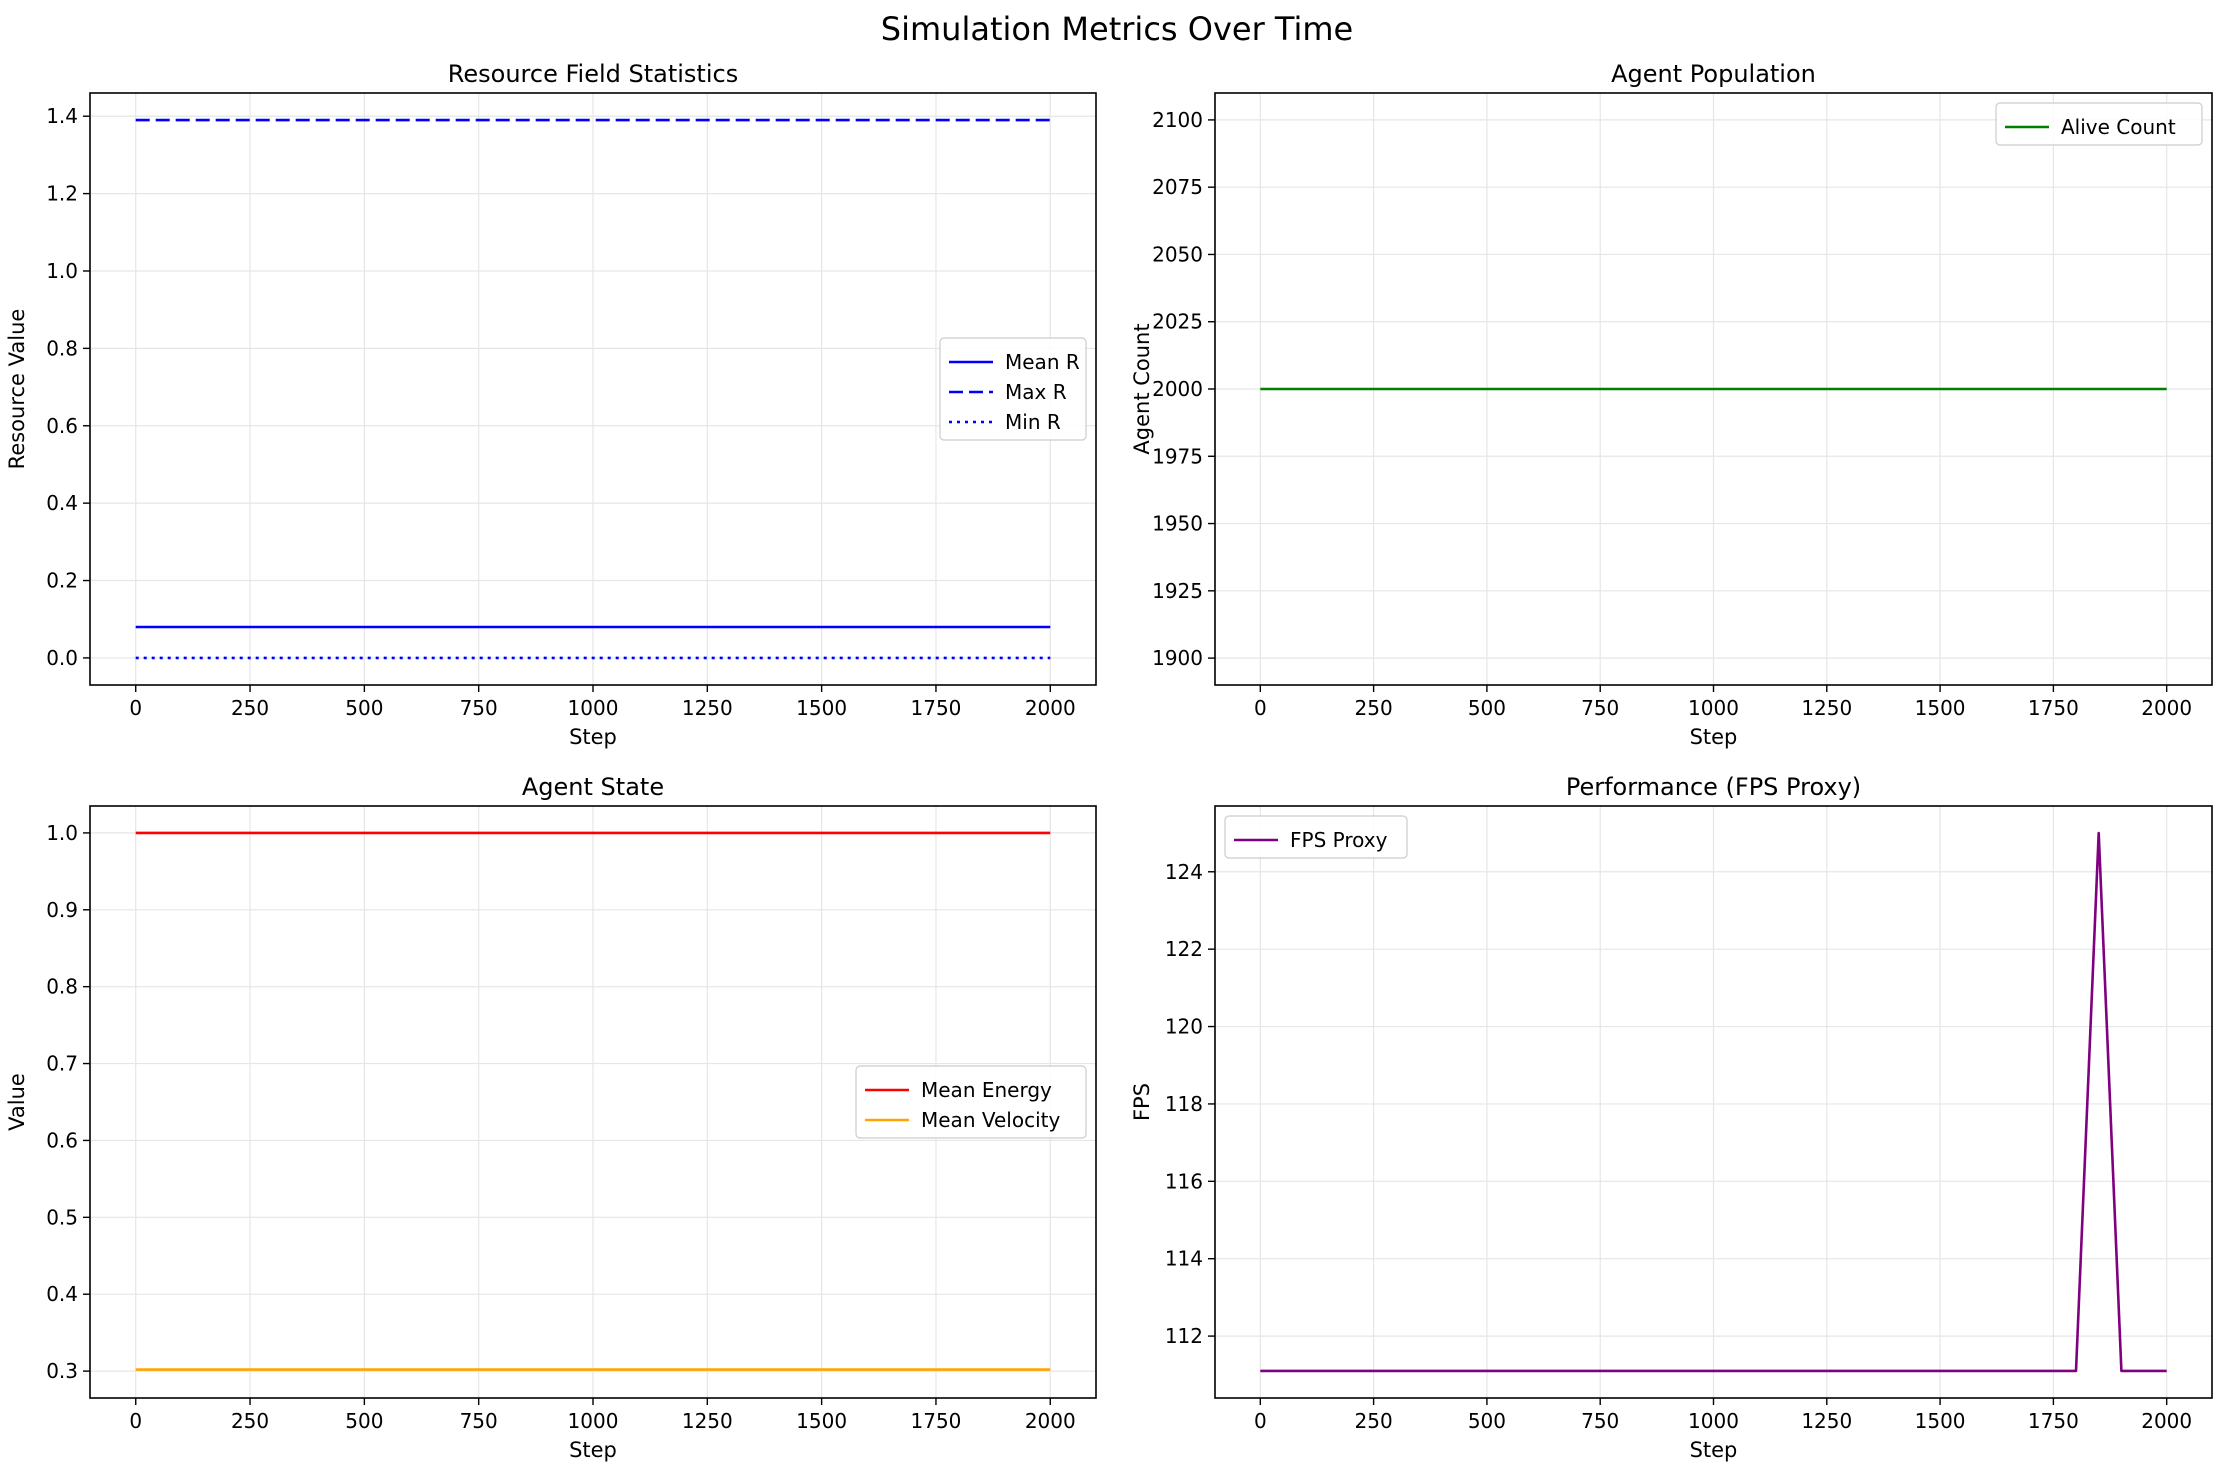 The height and width of the screenshot is (1475, 2234). I want to click on legend-label: Alive Count, so click(2118, 127).